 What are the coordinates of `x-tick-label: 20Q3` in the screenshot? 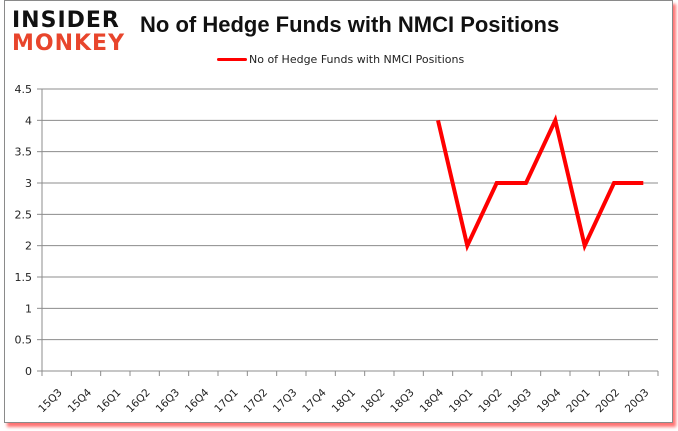 It's located at (637, 401).